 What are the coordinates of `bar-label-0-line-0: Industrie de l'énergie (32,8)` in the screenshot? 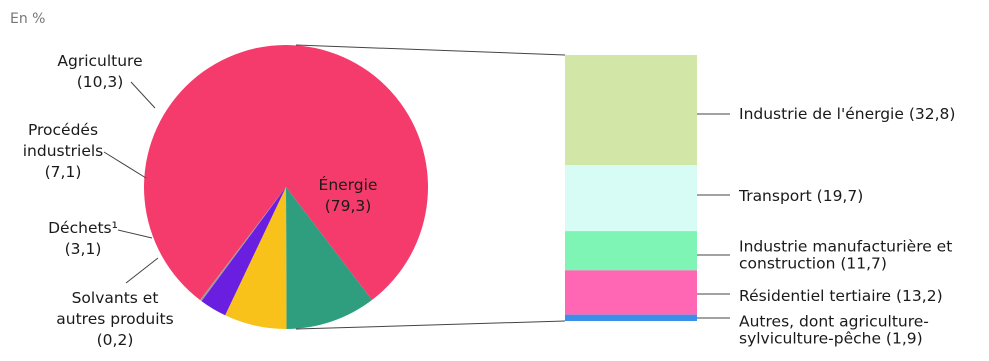 It's located at (847, 114).